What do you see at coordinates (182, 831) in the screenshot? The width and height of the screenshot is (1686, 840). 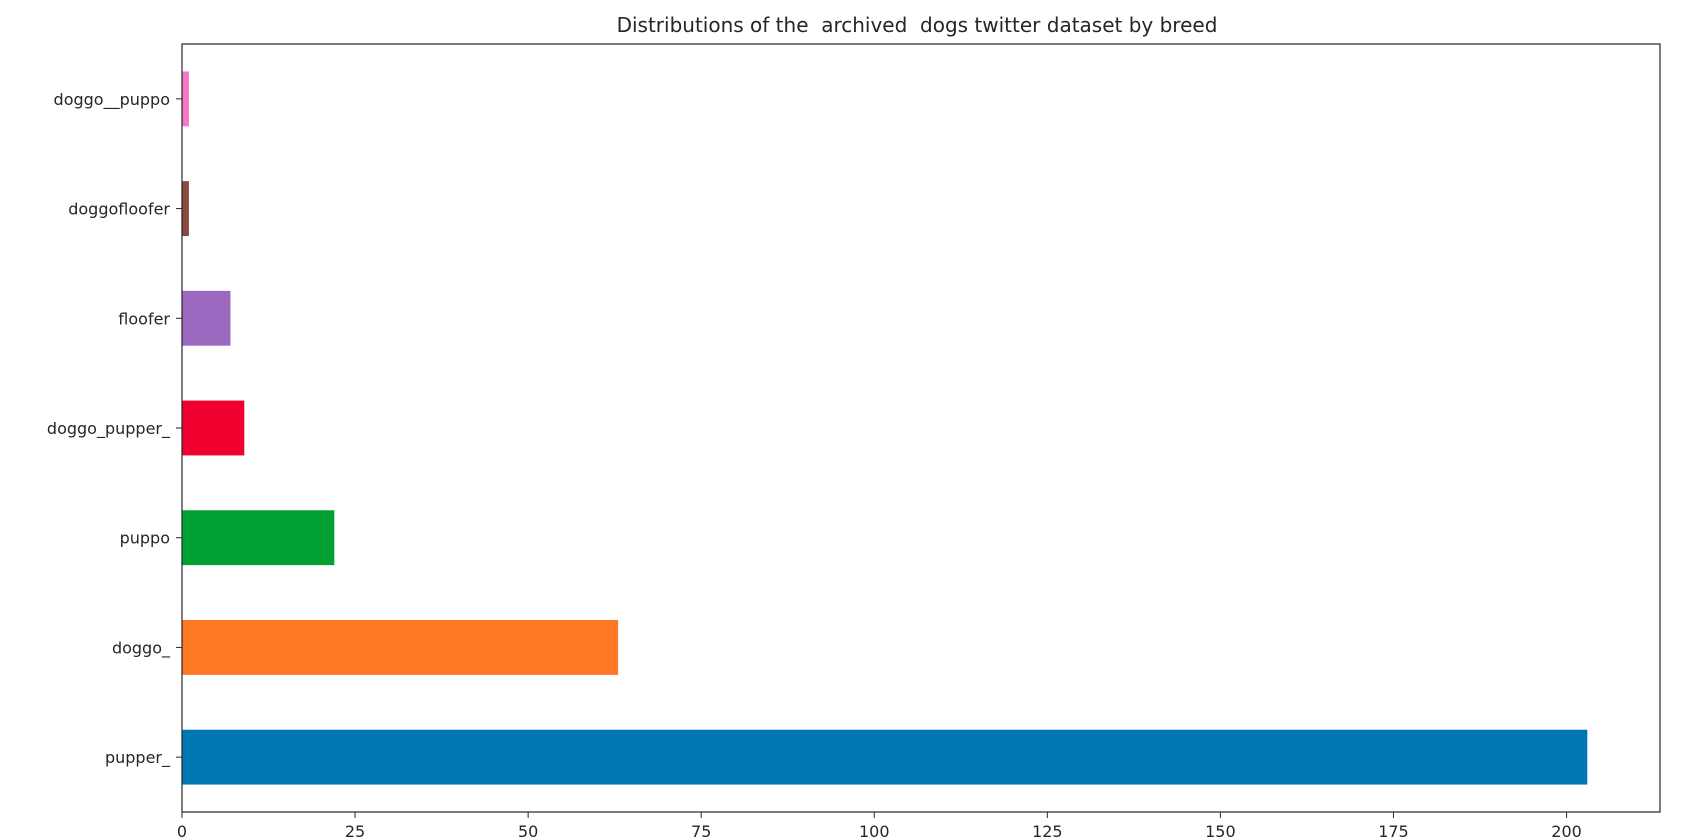 I see `x-tick-label: 0` at bounding box center [182, 831].